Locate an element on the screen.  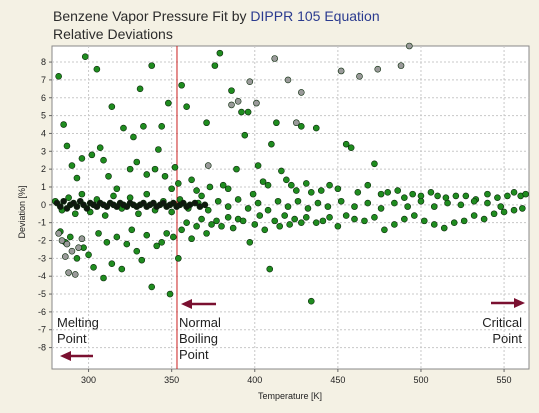
x-tick-label: 550 is located at coordinates (504, 380).